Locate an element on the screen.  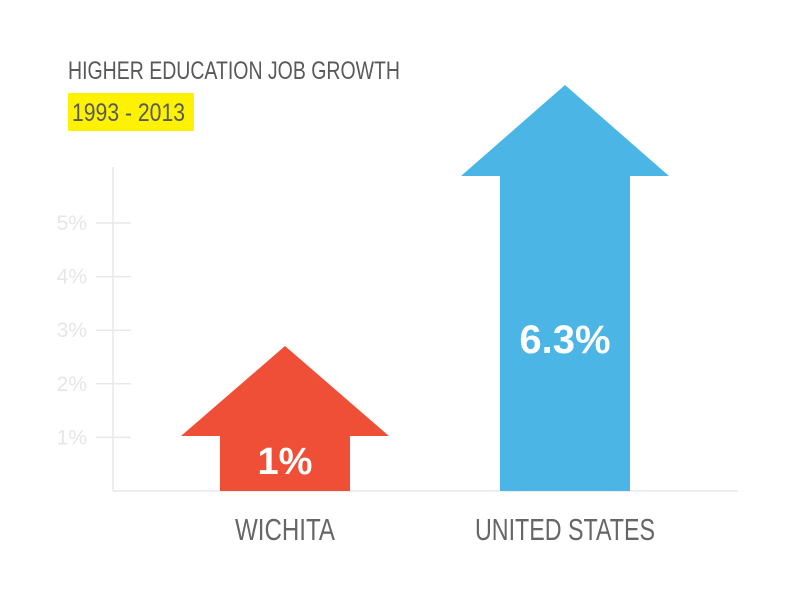
y-tick-label: 2% is located at coordinates (72, 384).